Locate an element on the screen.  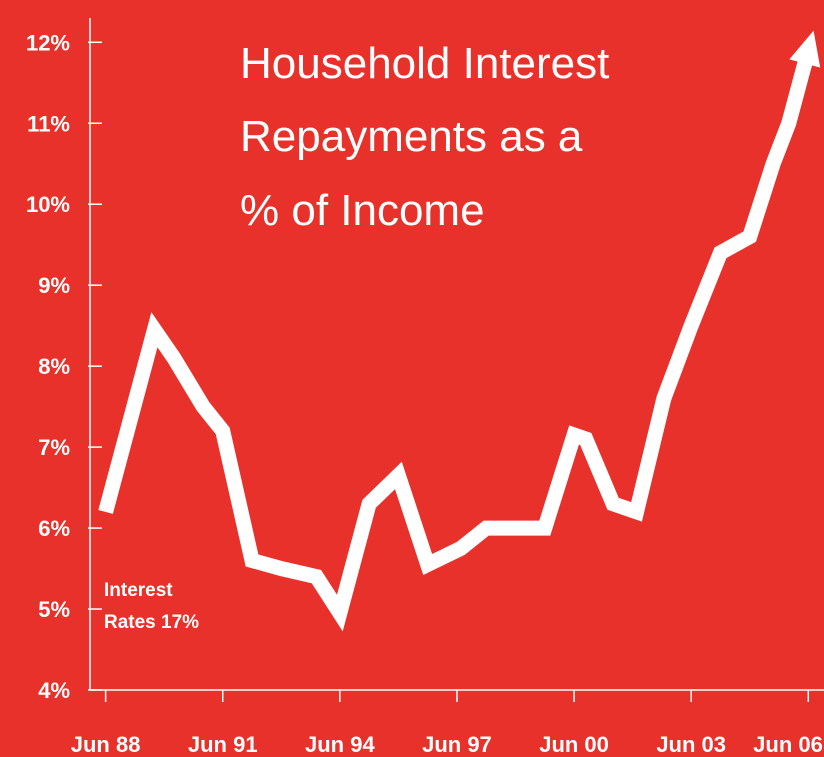
chart-title-line-1: Household Interest is located at coordinates (424, 63).